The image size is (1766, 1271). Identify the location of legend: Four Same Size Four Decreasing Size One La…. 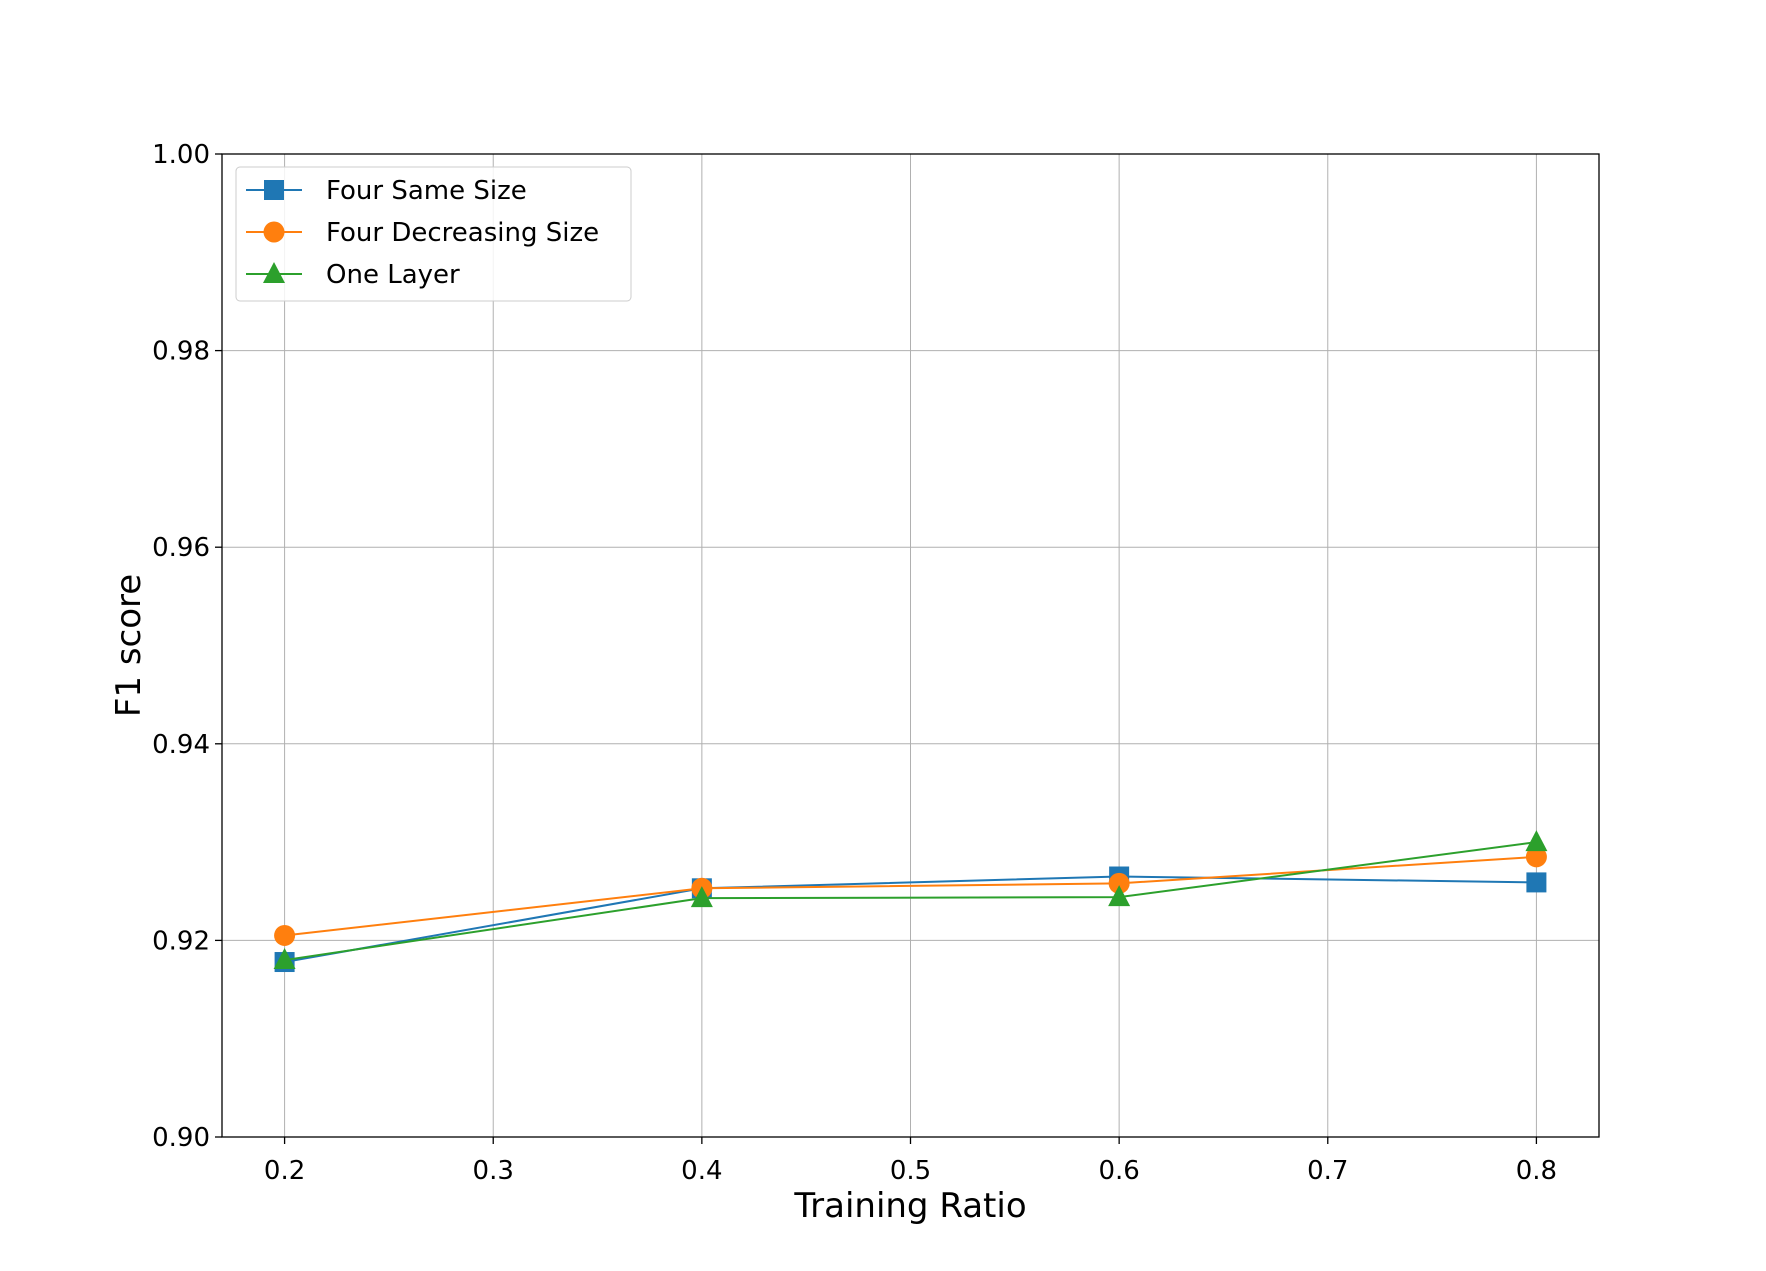
(433, 234).